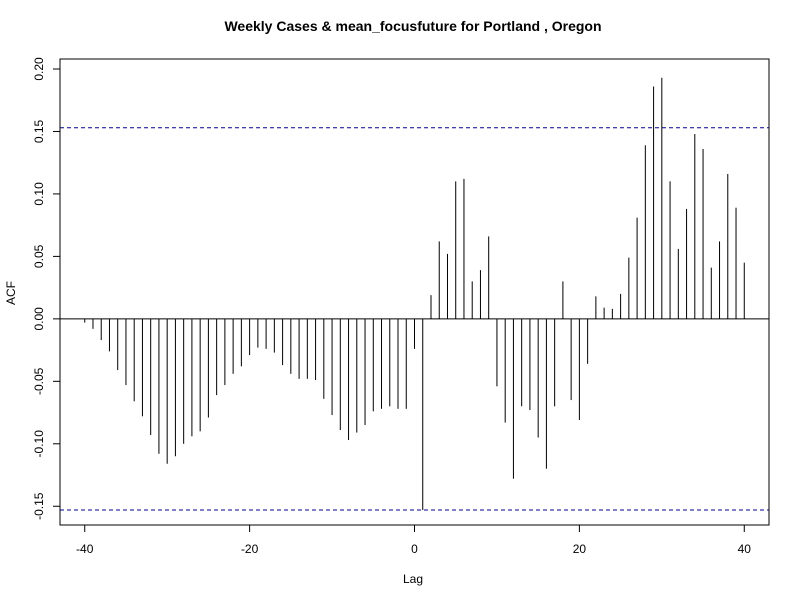  I want to click on y-tick-label: -0.15, so click(39, 506).